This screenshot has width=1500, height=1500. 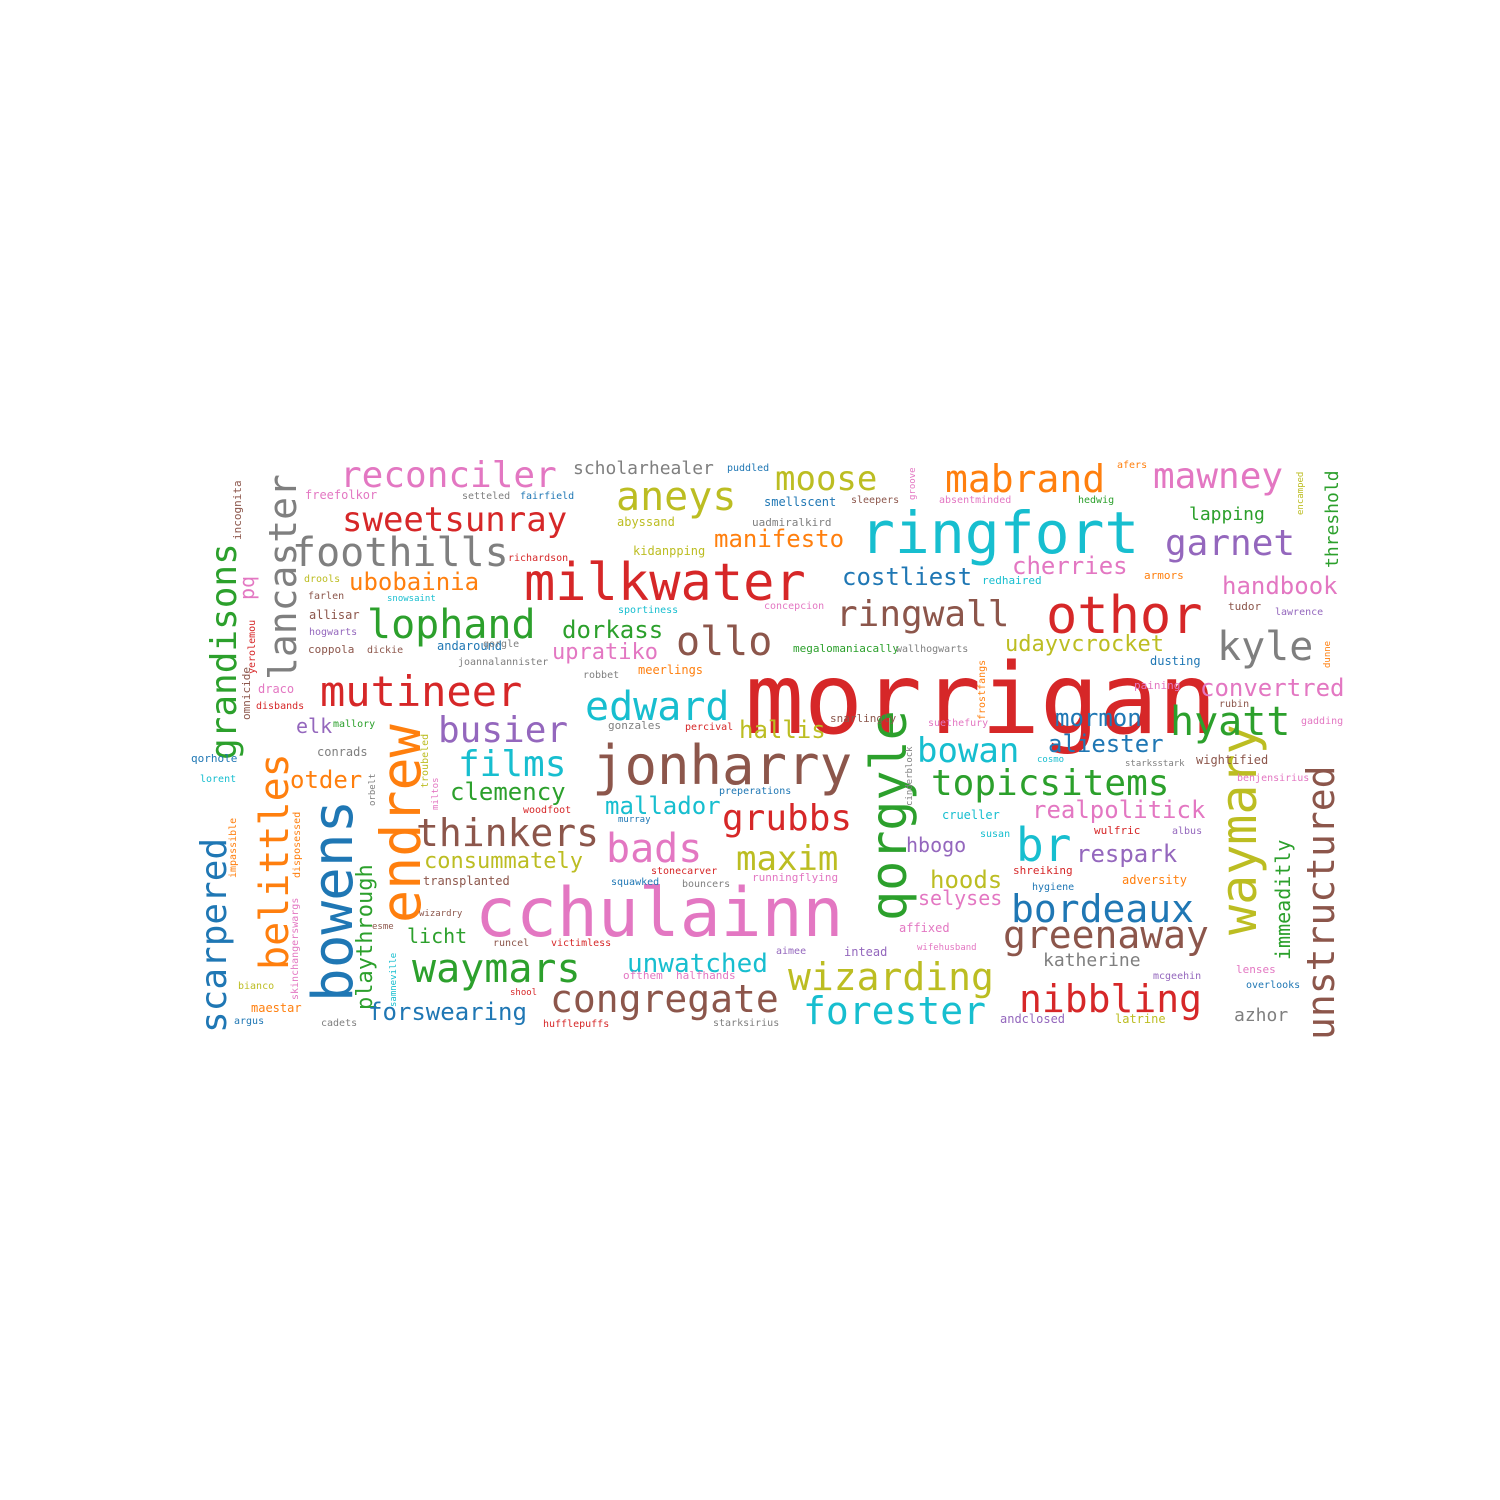 What do you see at coordinates (684, 871) in the screenshot?
I see `word-stonecarver: stonecarver` at bounding box center [684, 871].